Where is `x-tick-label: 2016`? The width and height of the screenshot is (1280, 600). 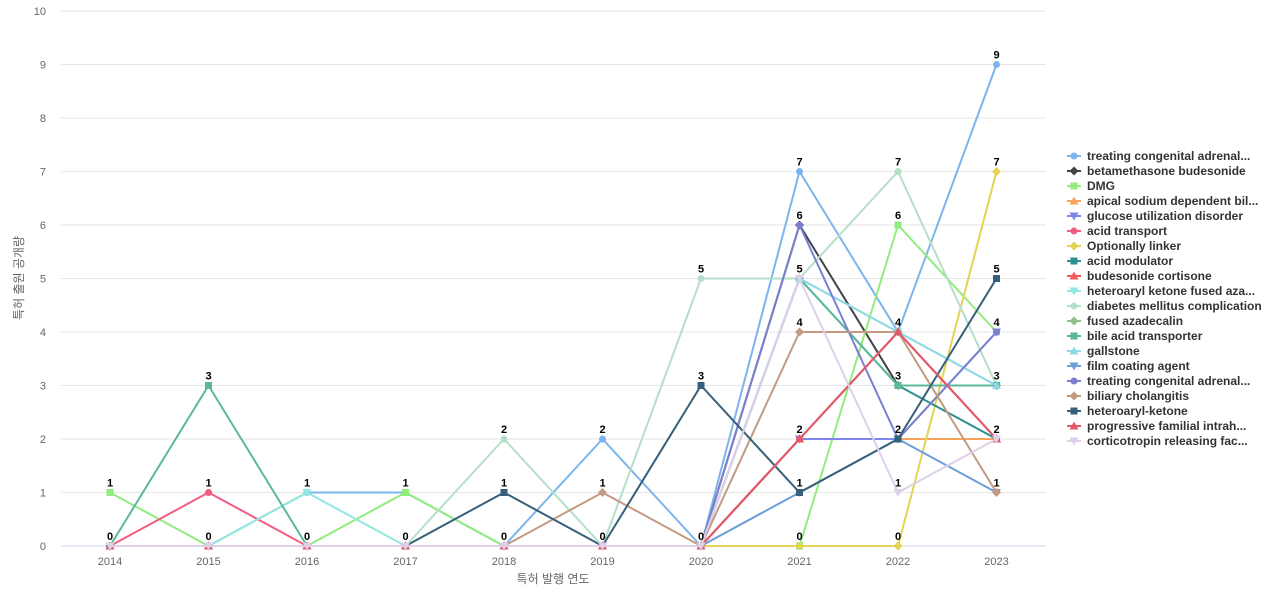
x-tick-label: 2016 is located at coordinates (307, 562).